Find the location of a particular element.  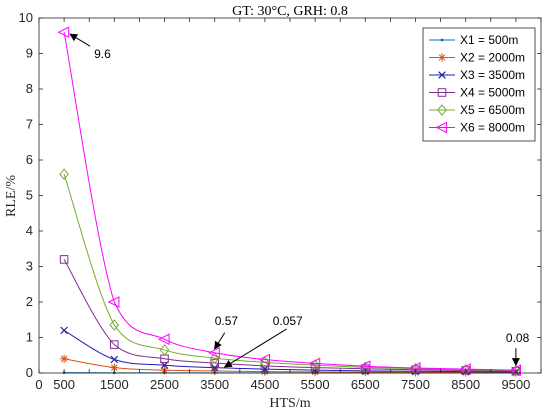

y-tick-label: 10 is located at coordinates (26, 17).